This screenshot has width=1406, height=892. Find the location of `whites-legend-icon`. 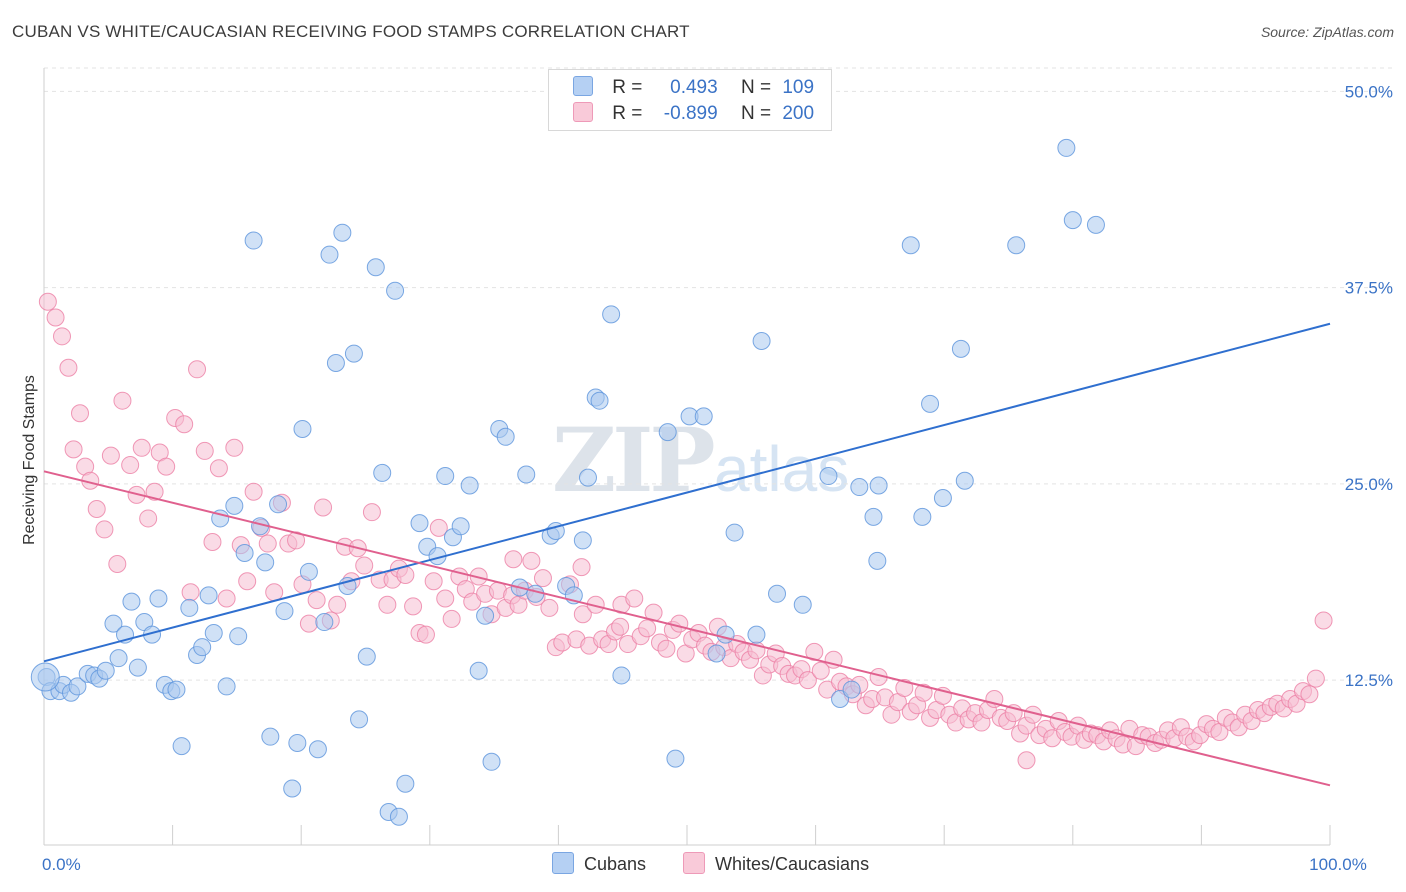

whites-legend-icon is located at coordinates (694, 863).